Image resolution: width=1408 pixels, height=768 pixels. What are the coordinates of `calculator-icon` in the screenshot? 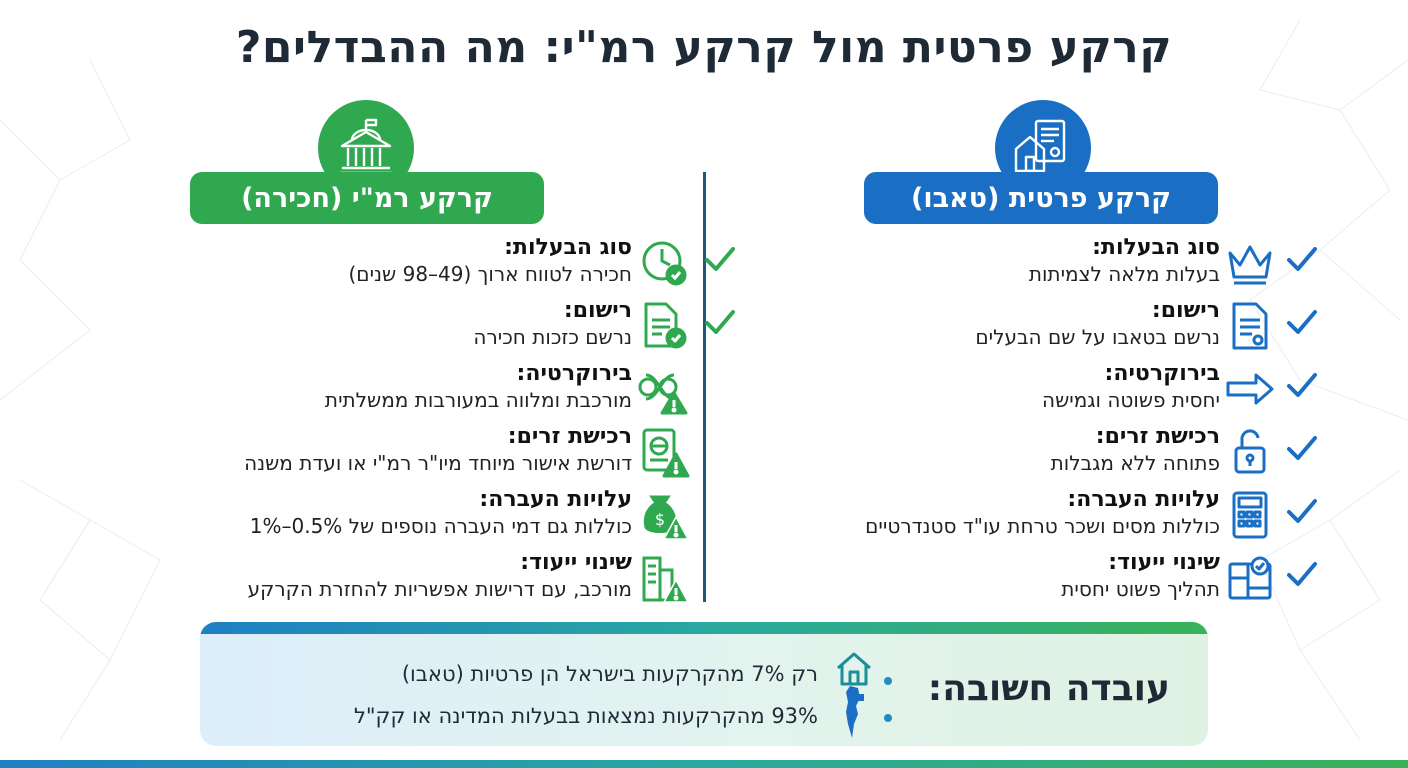 It's located at (1250, 515).